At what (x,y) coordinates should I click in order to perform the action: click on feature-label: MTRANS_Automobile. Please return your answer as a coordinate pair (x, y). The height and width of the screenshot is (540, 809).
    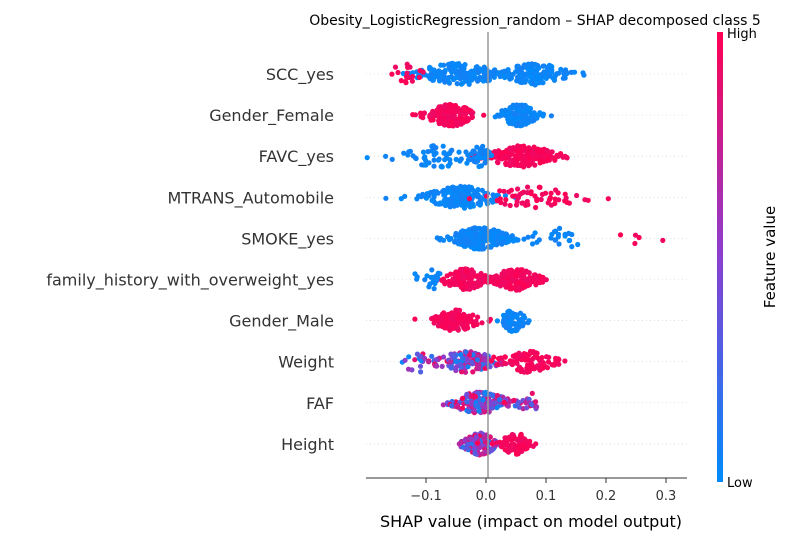
    Looking at the image, I should click on (250, 198).